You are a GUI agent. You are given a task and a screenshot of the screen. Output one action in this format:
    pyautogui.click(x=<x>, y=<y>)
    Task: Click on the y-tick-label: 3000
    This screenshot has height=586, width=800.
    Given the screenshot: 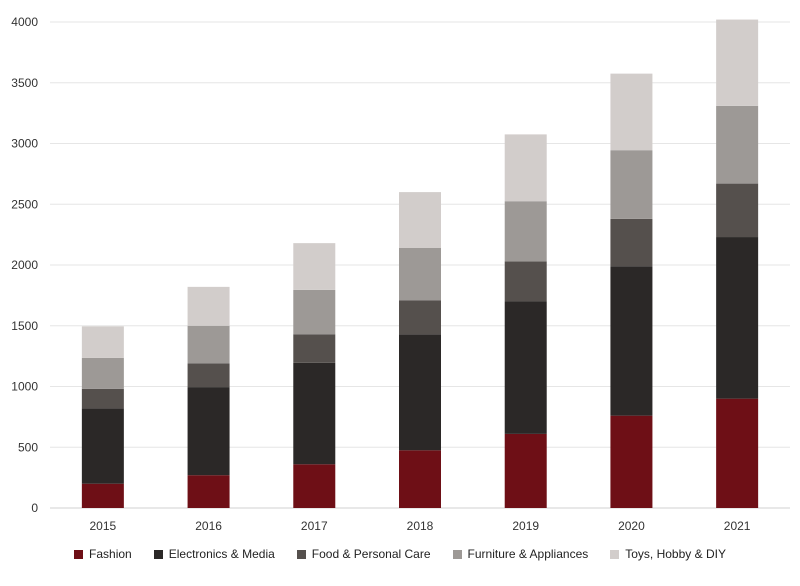 What is the action you would take?
    pyautogui.click(x=24, y=144)
    